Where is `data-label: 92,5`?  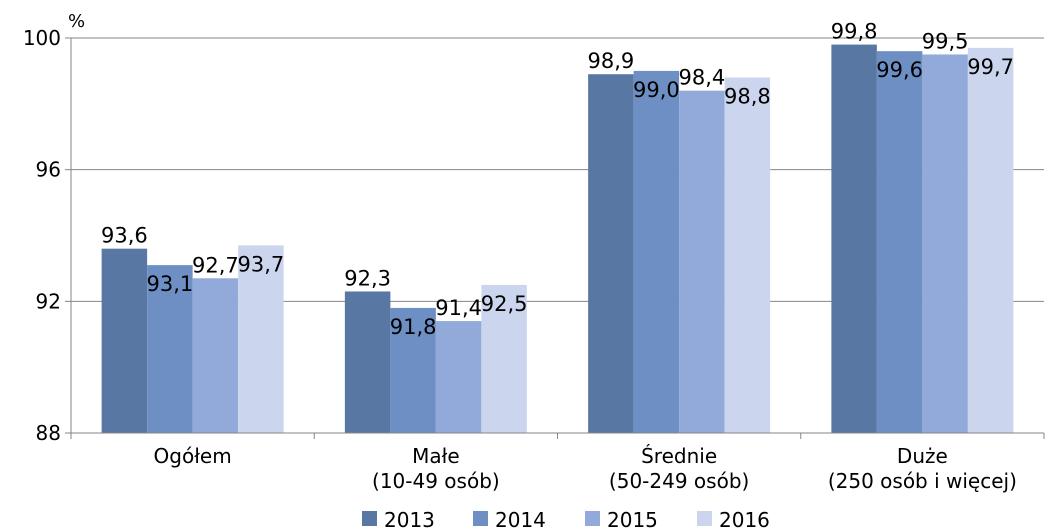 data-label: 92,5 is located at coordinates (504, 304).